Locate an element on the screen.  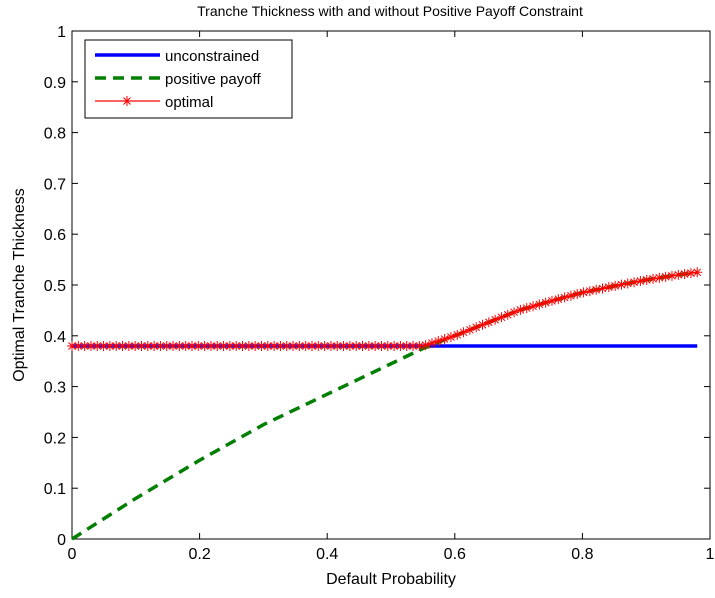
y-tick-label: 0.7 is located at coordinates (55, 184).